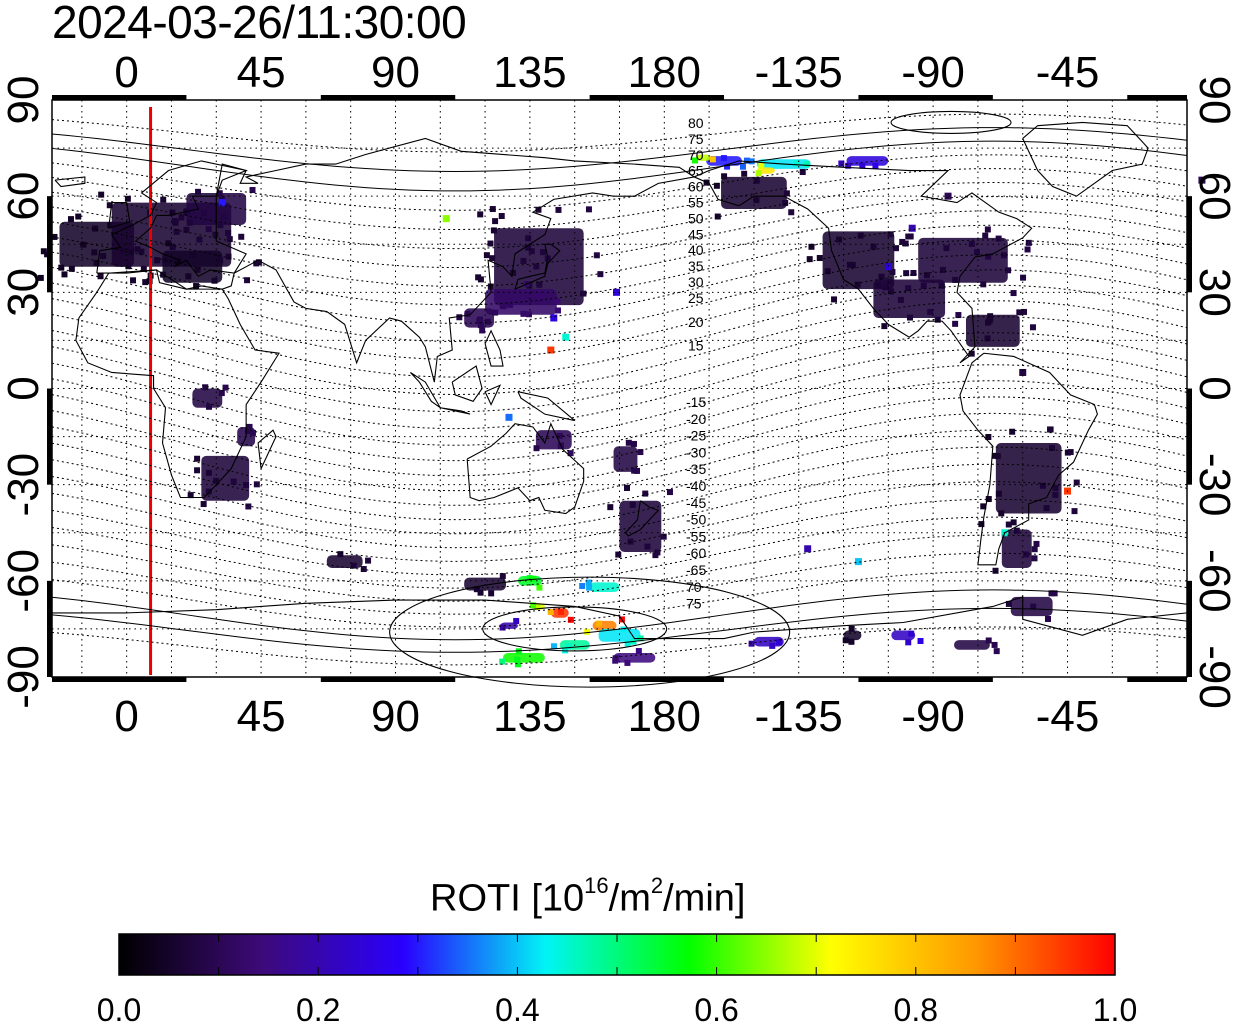 The width and height of the screenshot is (1240, 1028). I want to click on colorbar-tick-label: 0.6, so click(716, 1010).